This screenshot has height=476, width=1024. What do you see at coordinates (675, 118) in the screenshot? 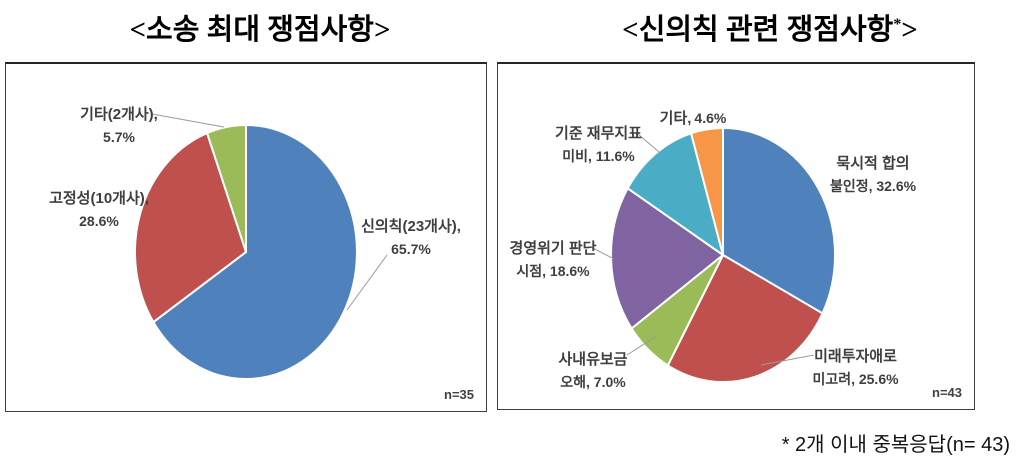
I see `label-other-right-name: 기타,` at bounding box center [675, 118].